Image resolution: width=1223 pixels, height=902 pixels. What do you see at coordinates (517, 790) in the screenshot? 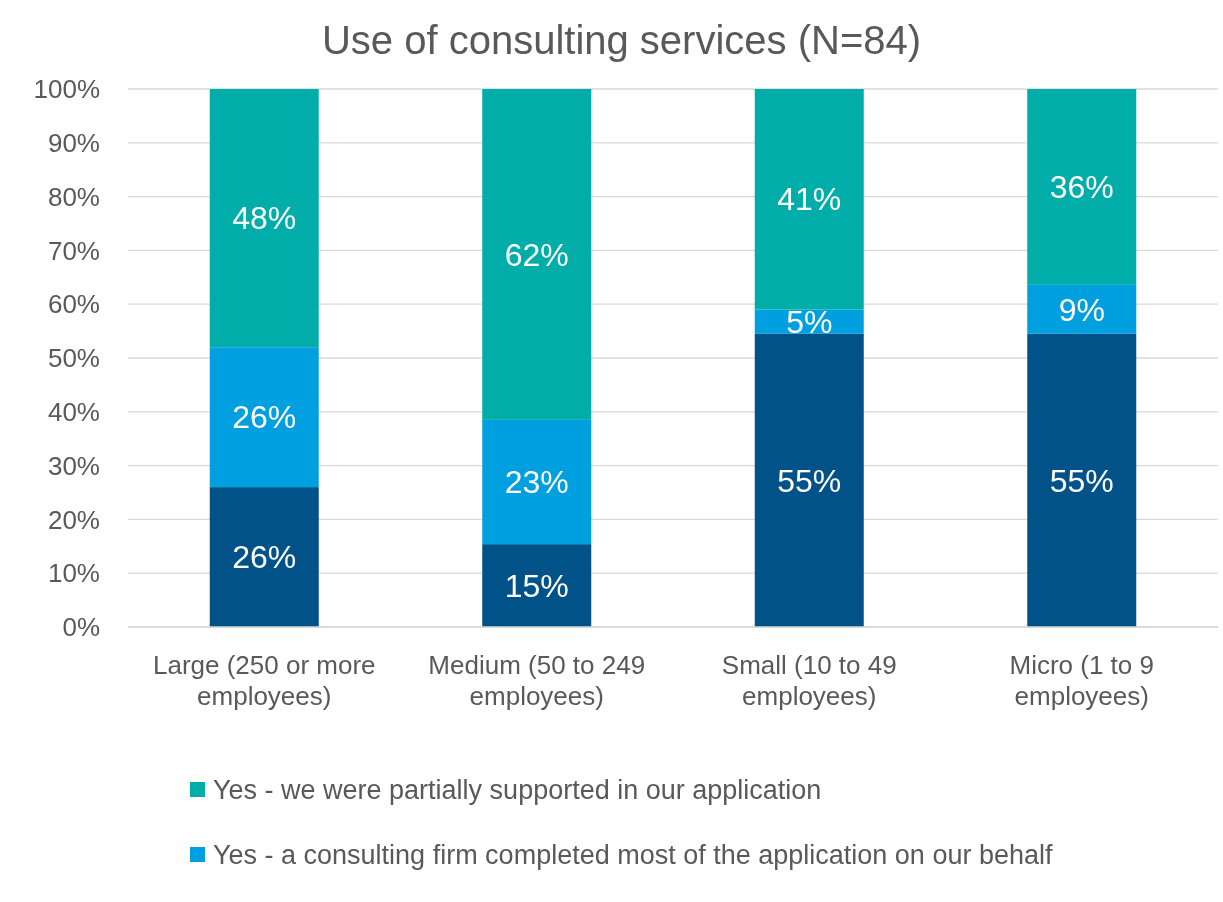
I see `legend-label: Yes - we were partially supported in our application` at bounding box center [517, 790].